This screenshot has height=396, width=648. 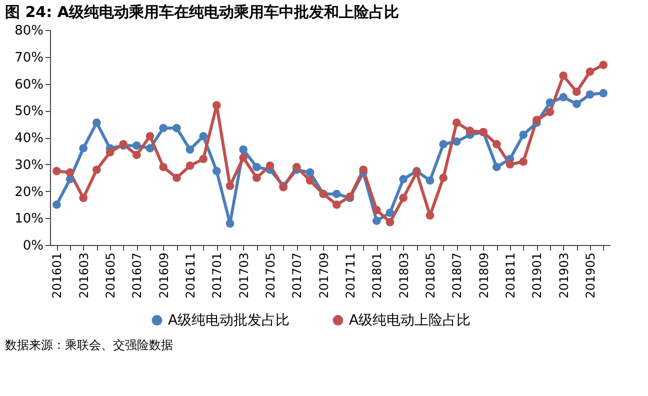 I want to click on x-tick-label: 201707, so click(x=297, y=275).